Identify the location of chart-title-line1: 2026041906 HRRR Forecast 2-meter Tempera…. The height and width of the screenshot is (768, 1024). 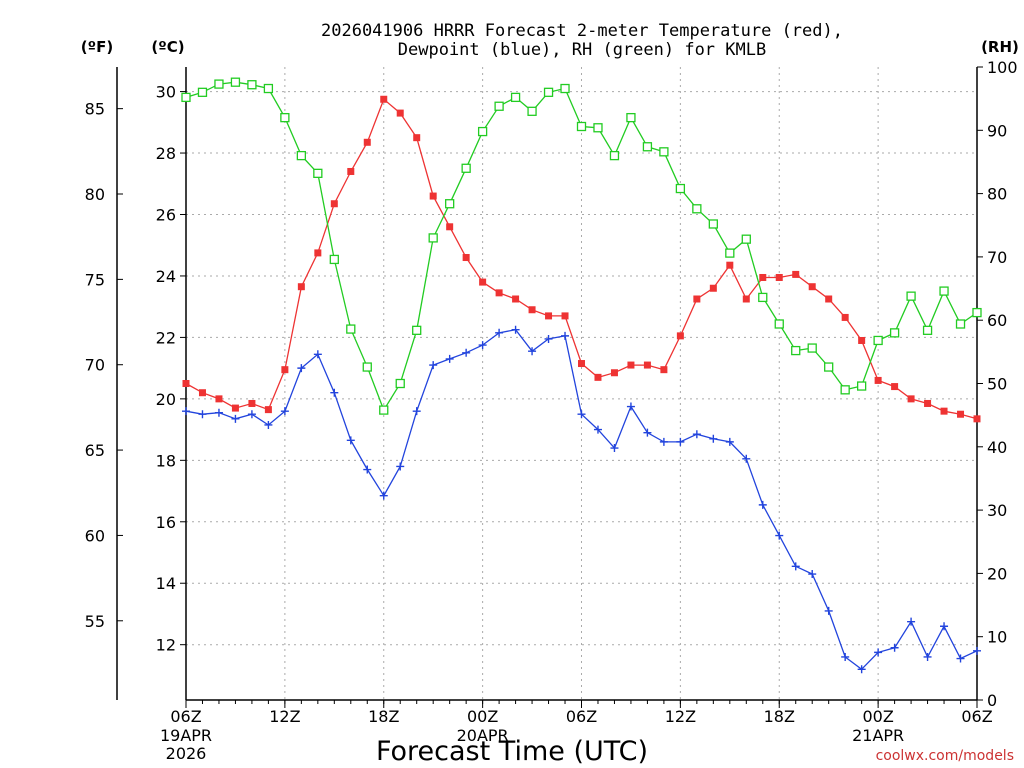
(582, 31).